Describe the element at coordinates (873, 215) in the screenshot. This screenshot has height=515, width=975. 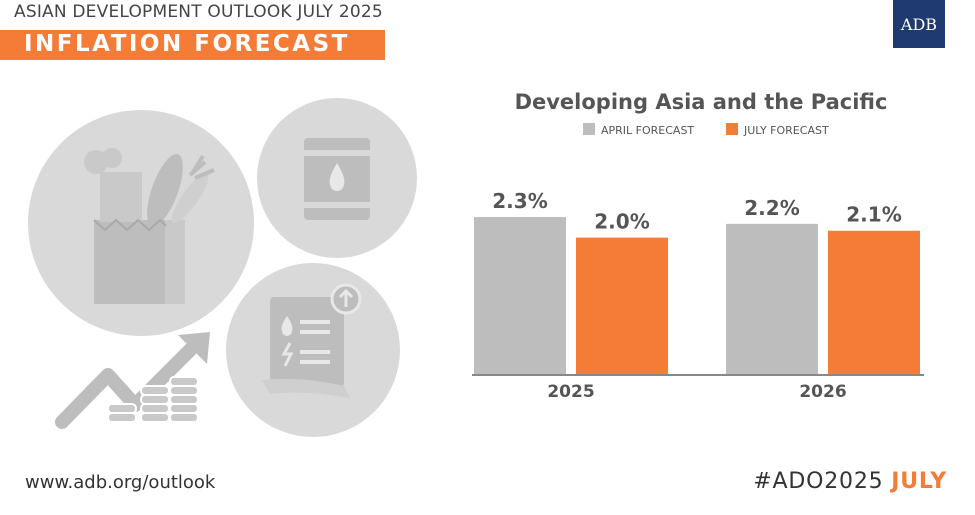
I see `data-label-2026-july: 2.1%` at that location.